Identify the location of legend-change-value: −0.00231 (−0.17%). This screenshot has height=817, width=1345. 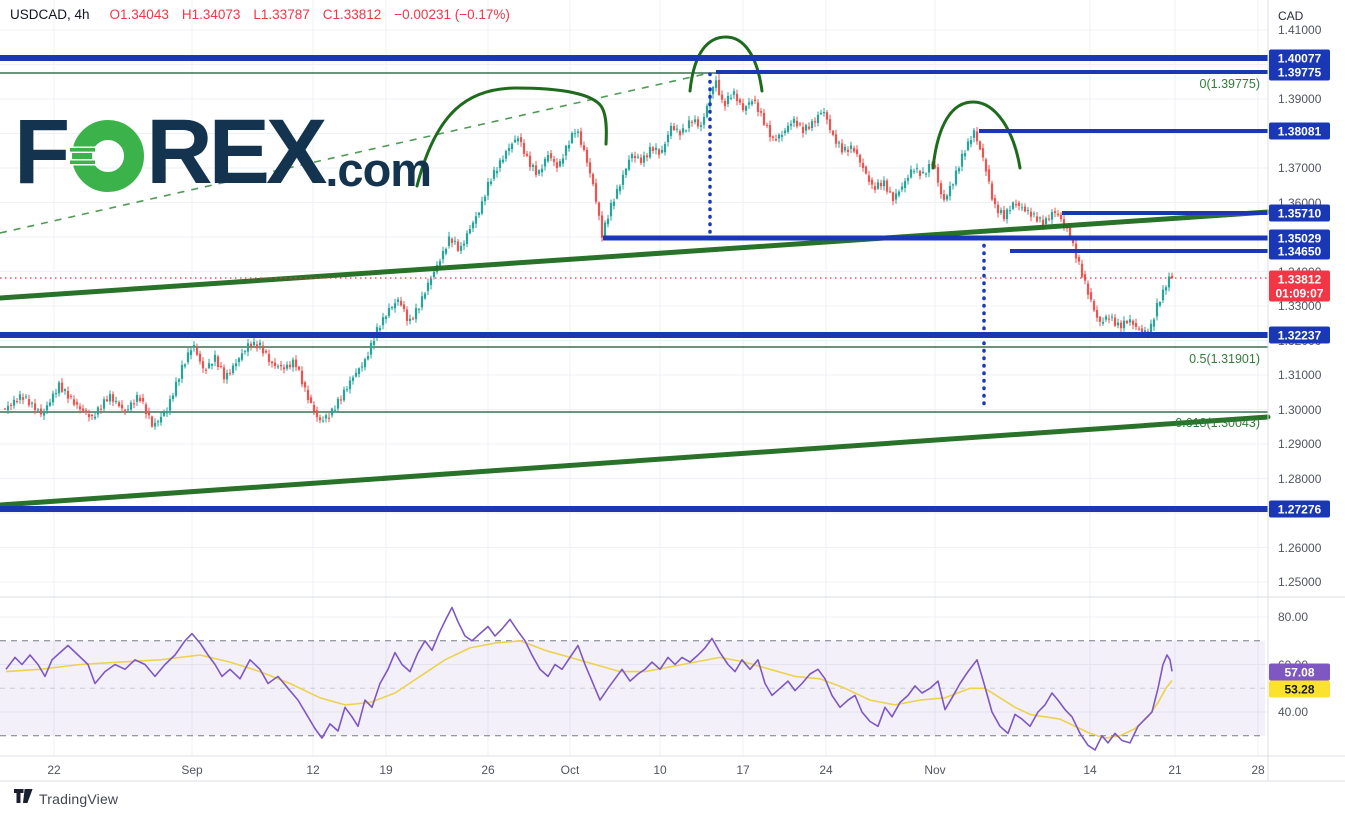
(452, 14).